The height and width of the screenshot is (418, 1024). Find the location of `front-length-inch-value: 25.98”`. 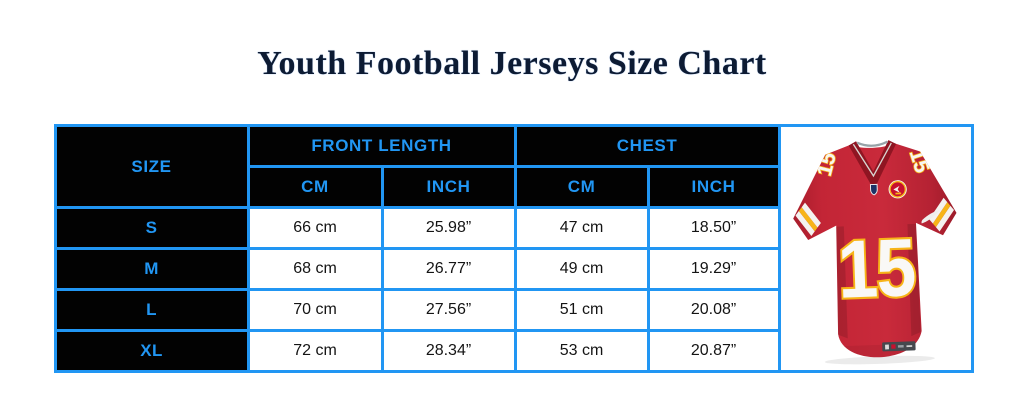

front-length-inch-value: 25.98” is located at coordinates (448, 228).